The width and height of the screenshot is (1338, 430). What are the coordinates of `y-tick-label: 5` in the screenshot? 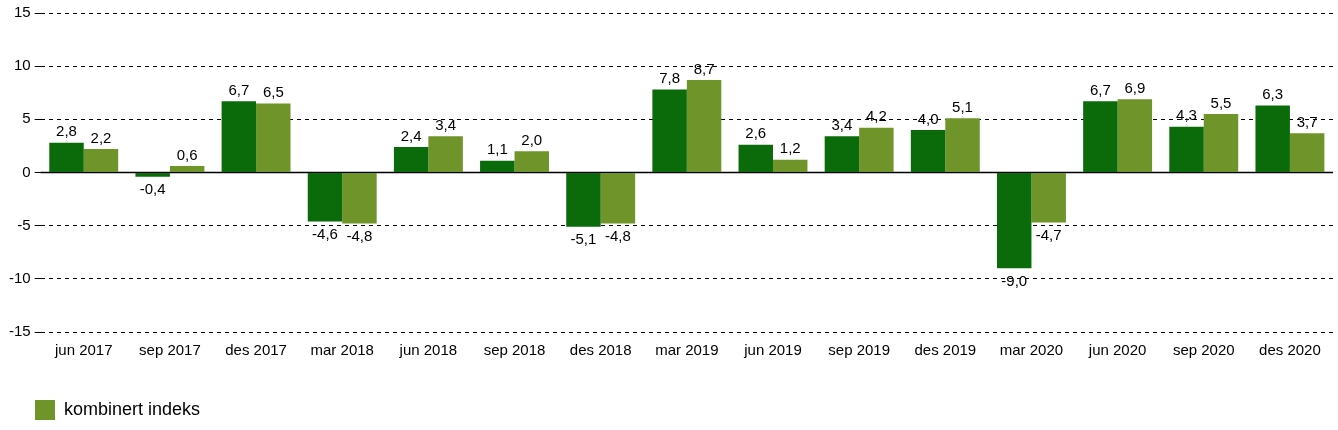 It's located at (26, 118).